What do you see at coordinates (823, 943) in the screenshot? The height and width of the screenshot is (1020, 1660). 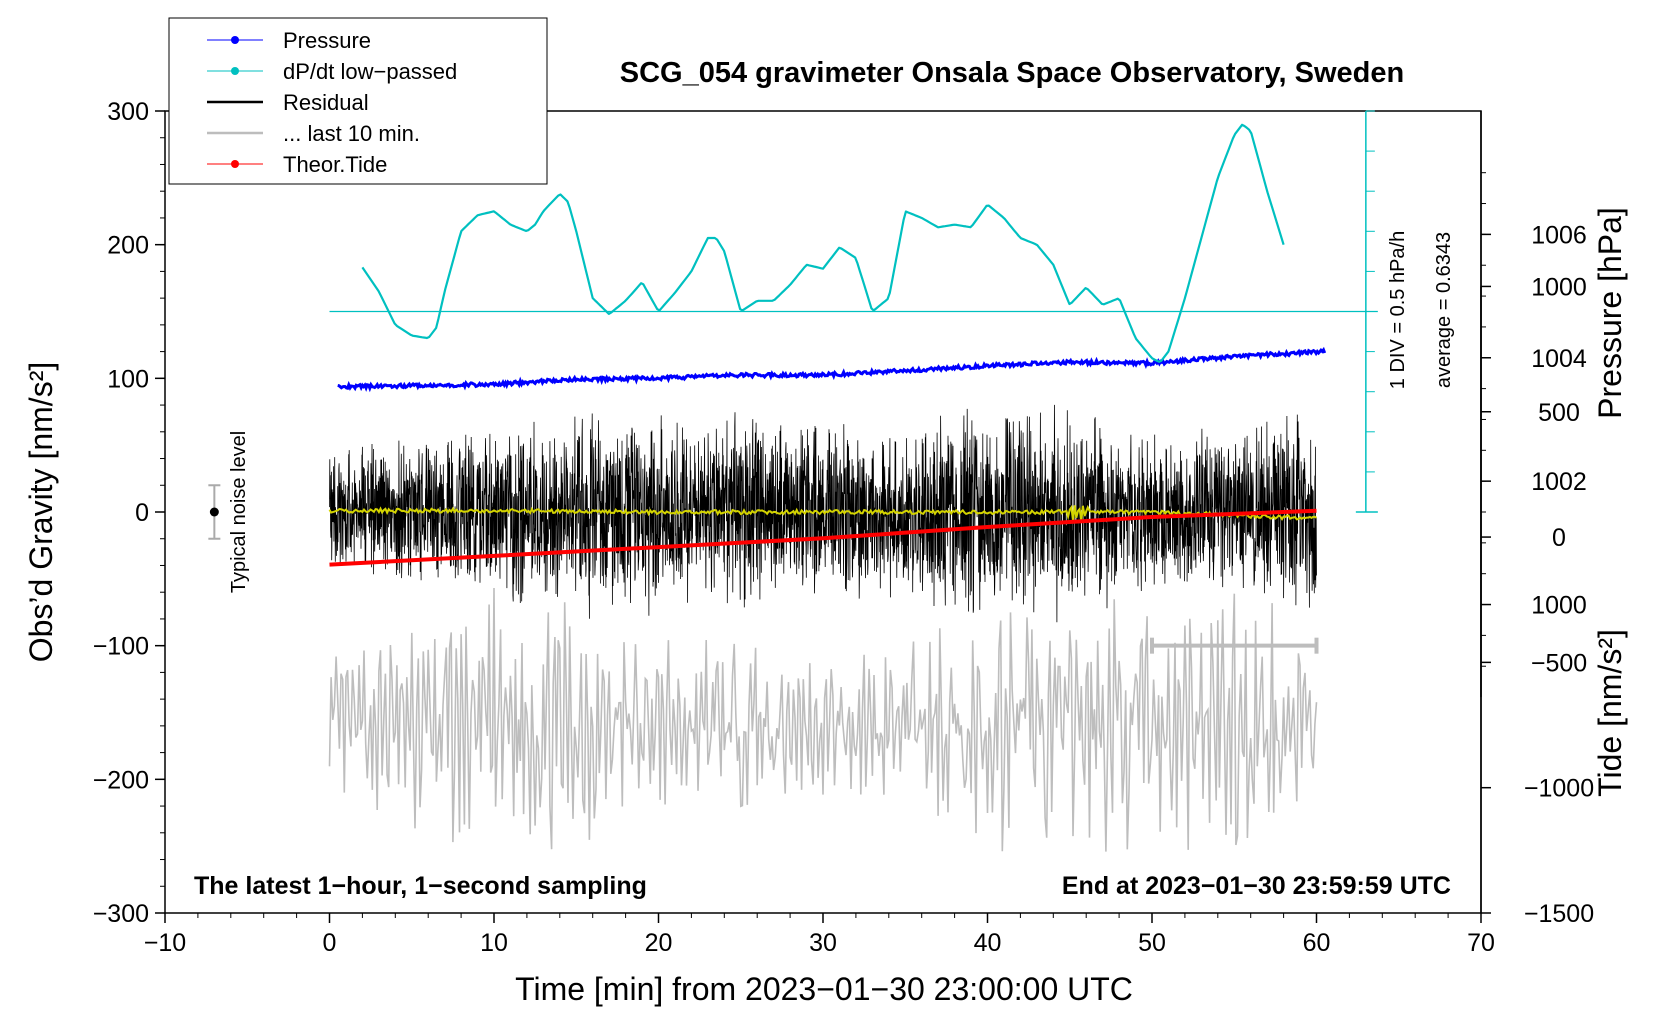 I see `x-tick-label: 30` at bounding box center [823, 943].